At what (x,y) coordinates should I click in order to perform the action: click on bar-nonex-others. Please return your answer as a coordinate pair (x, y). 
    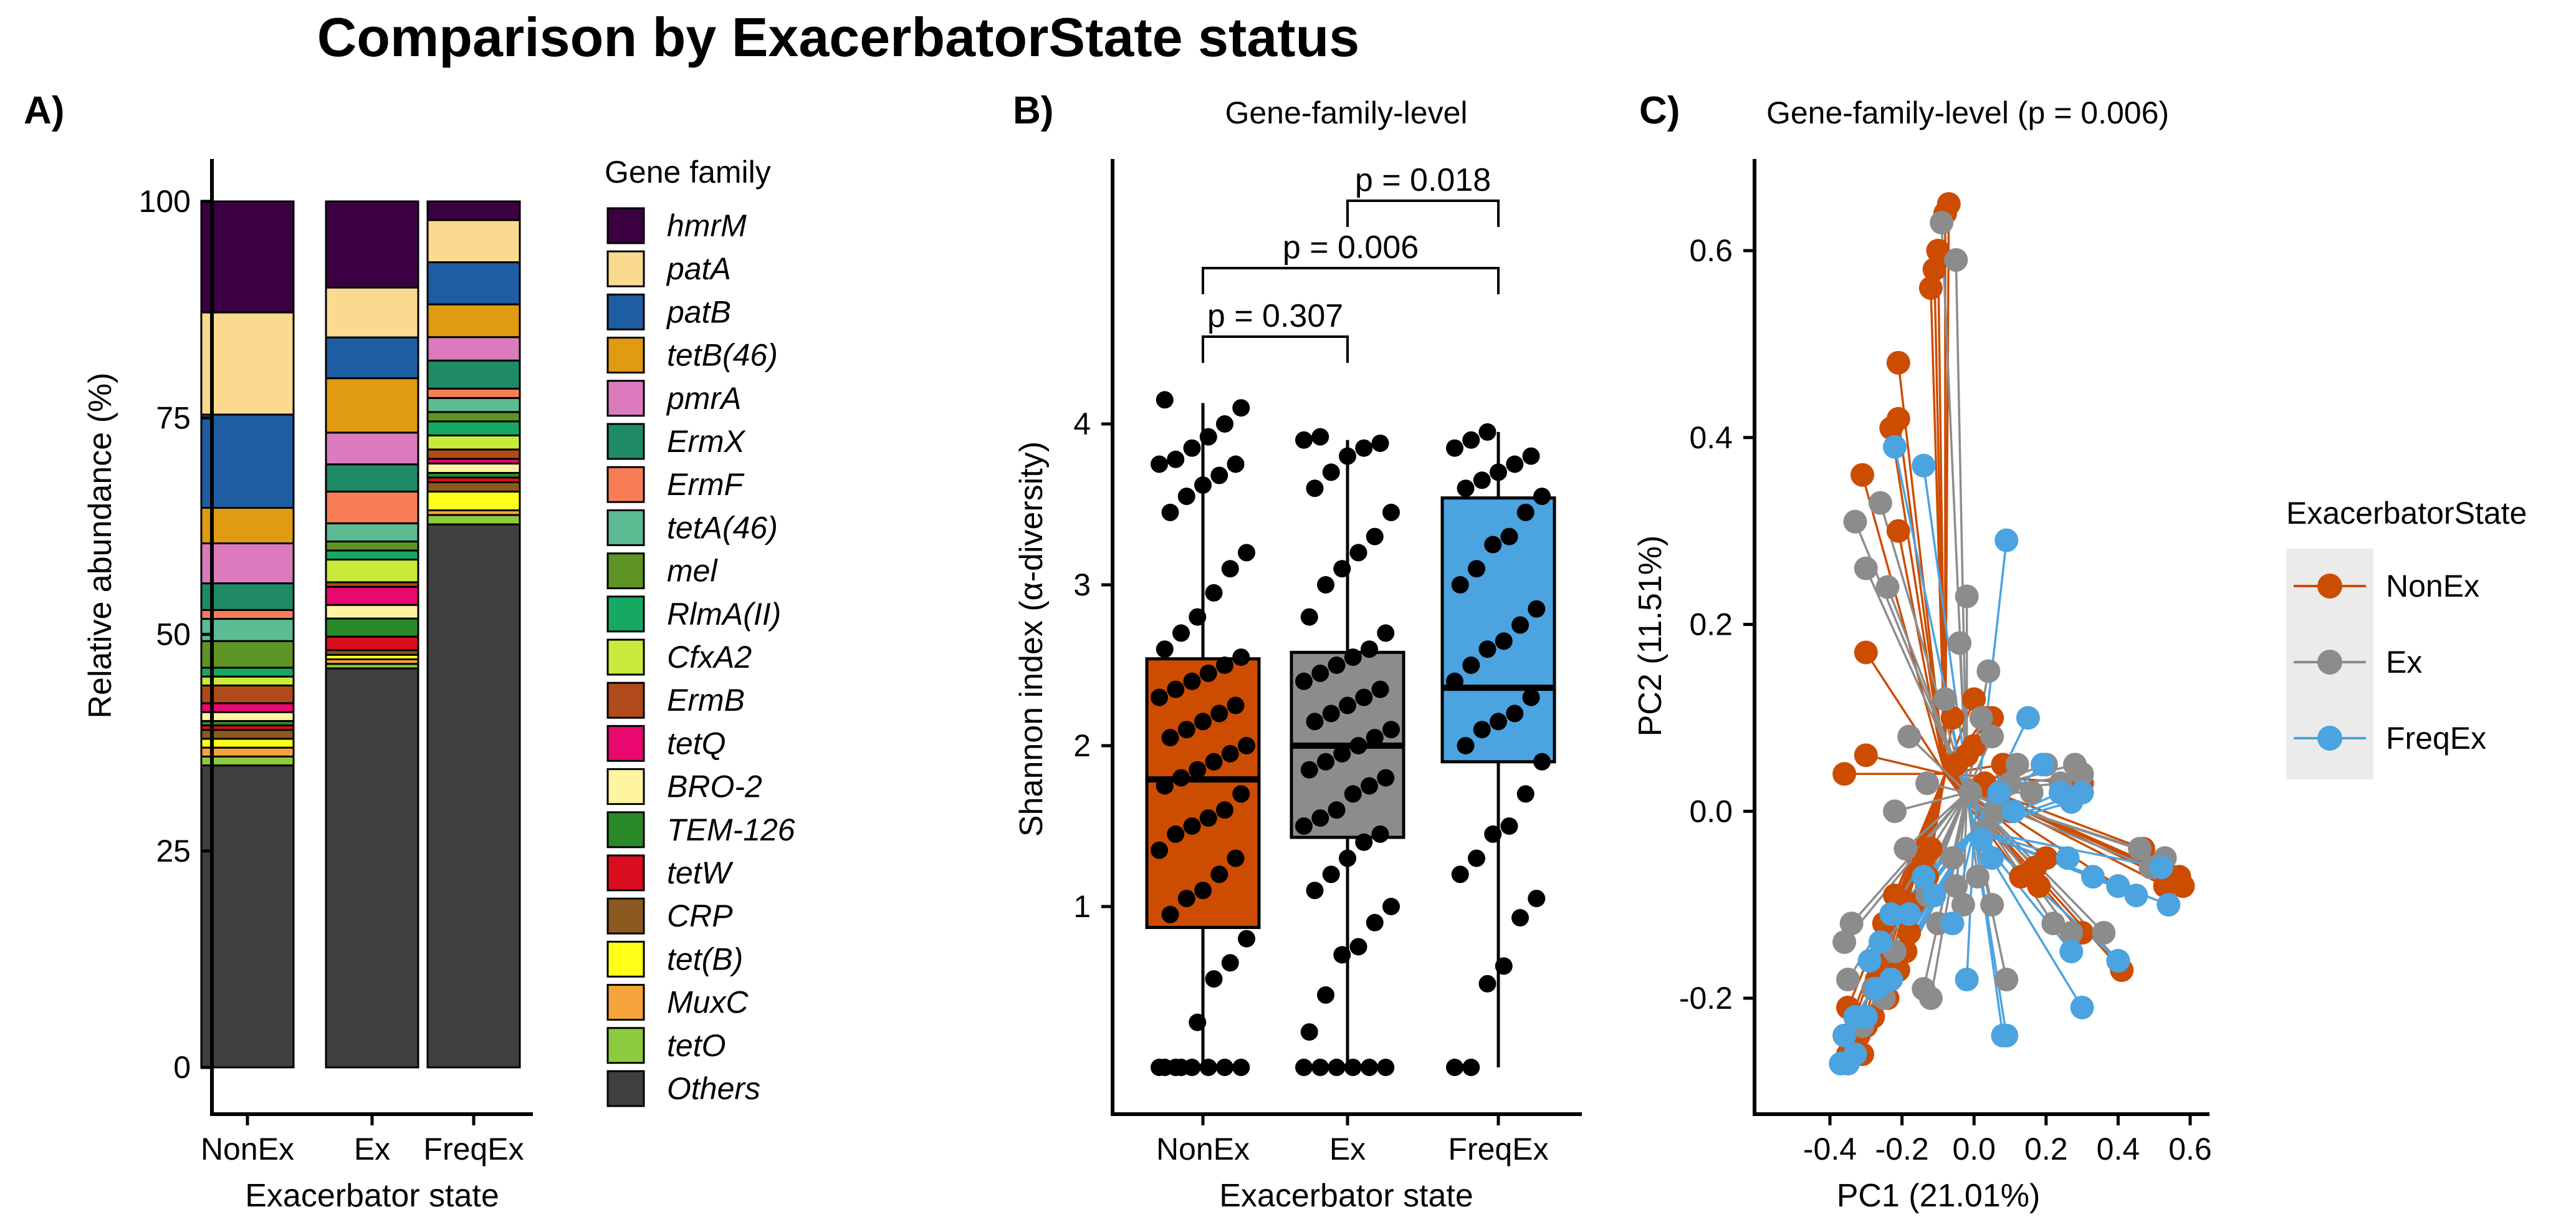
    Looking at the image, I should click on (248, 916).